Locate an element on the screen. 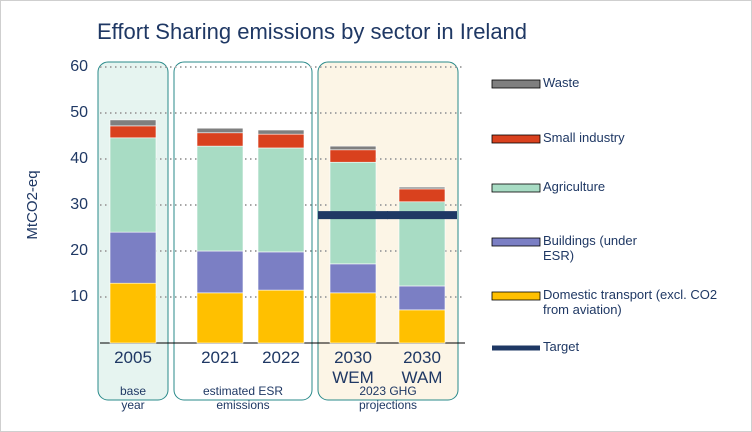 The height and width of the screenshot is (432, 752). legend-label: Agriculture is located at coordinates (574, 186).